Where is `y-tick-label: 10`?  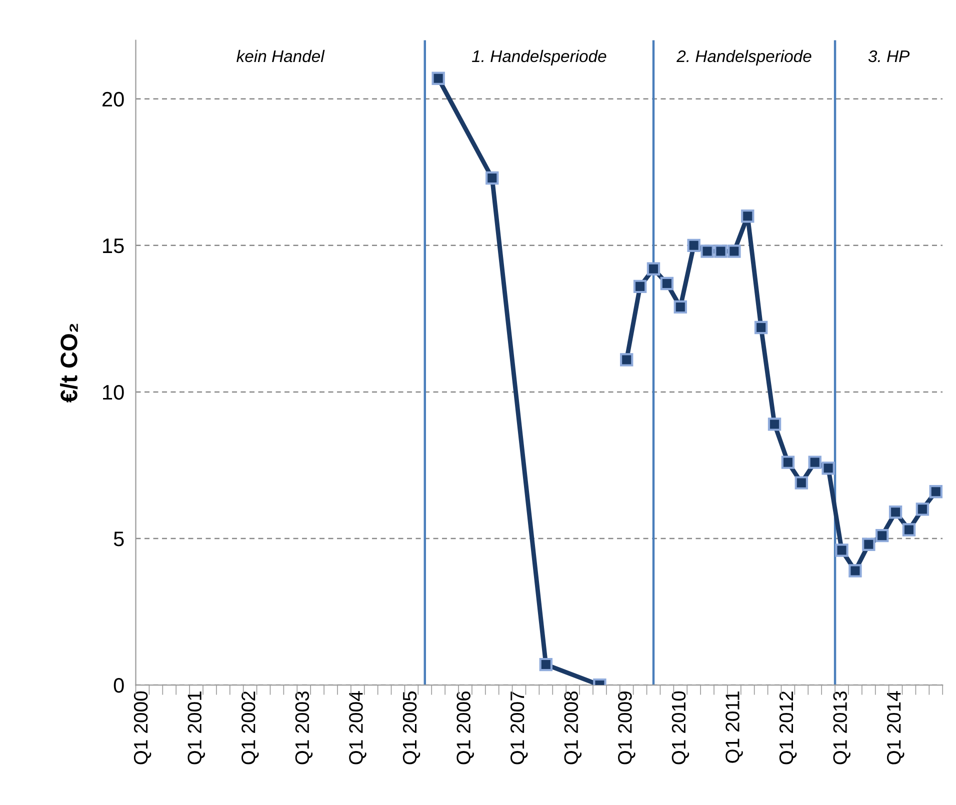 y-tick-label: 10 is located at coordinates (113, 392).